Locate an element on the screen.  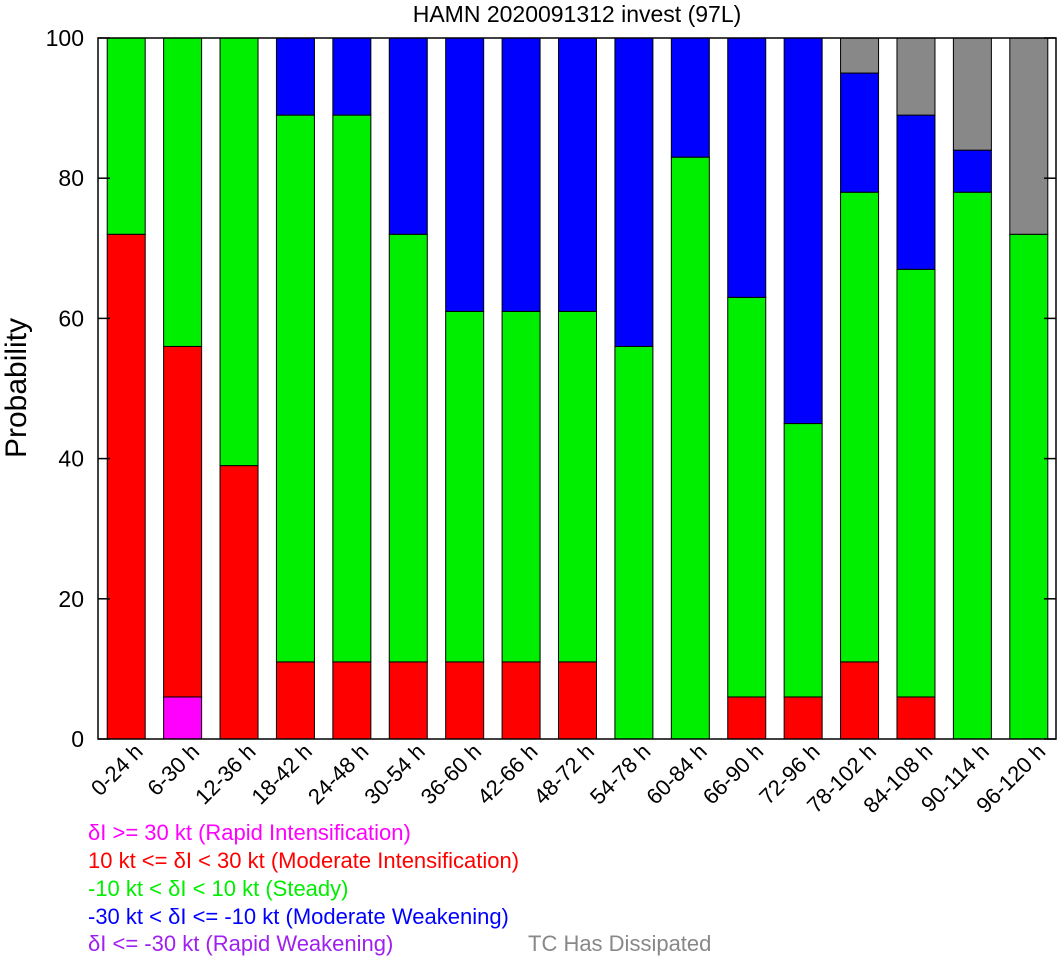
x-tick-label: 60-84 h is located at coordinates (676, 774).